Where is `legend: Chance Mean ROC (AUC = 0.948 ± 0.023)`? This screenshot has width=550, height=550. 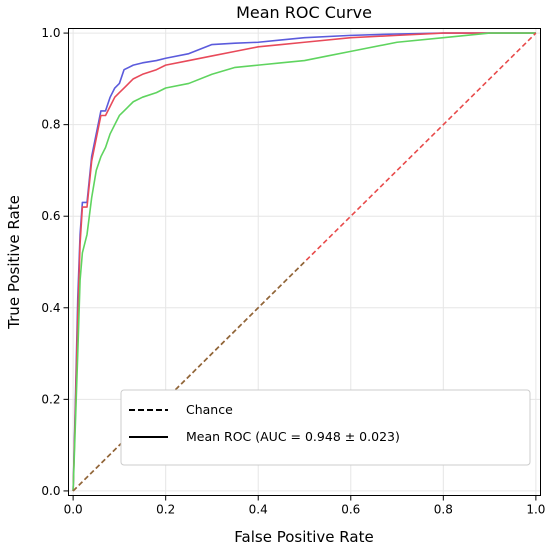 legend: Chance Mean ROC (AUC = 0.948 ± 0.023) is located at coordinates (325, 427).